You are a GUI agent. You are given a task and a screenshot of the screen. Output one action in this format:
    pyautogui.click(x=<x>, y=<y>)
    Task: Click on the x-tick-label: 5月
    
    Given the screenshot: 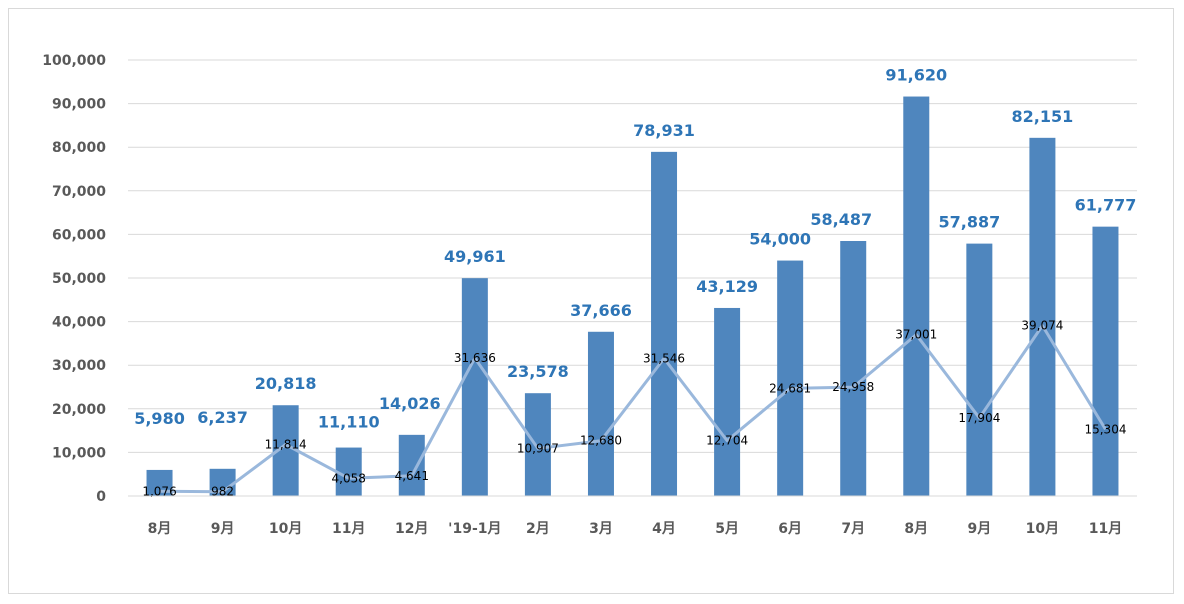 What is the action you would take?
    pyautogui.click(x=727, y=529)
    